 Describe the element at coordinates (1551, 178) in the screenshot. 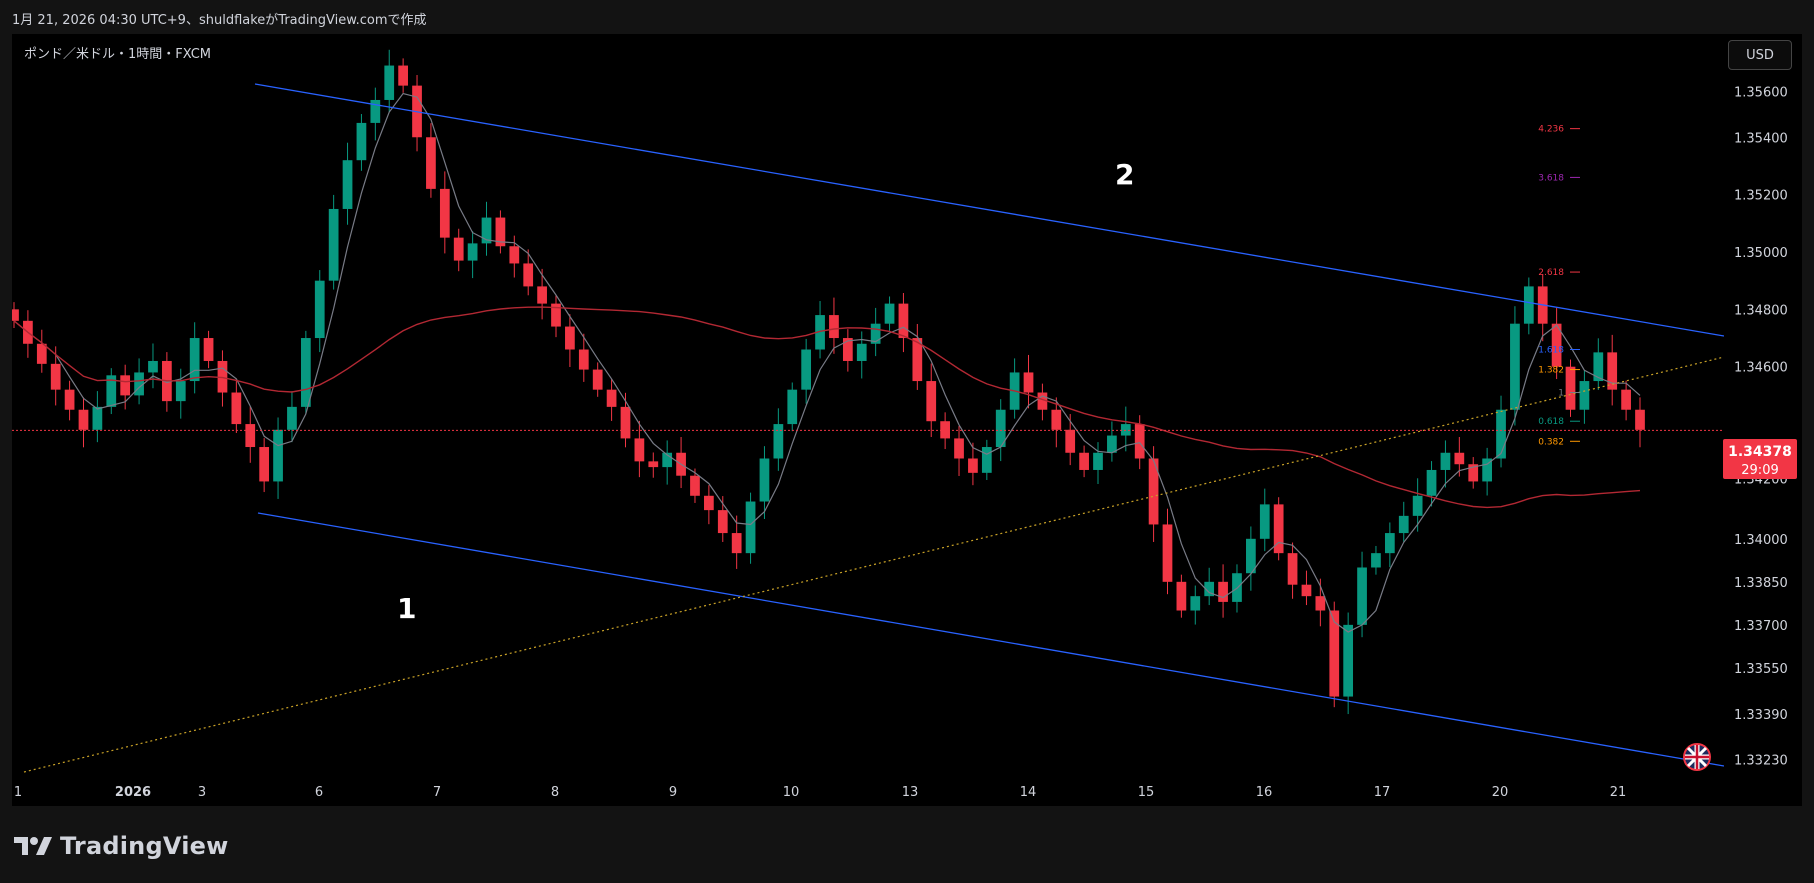

I see `fib-level-label: 3.618` at that location.